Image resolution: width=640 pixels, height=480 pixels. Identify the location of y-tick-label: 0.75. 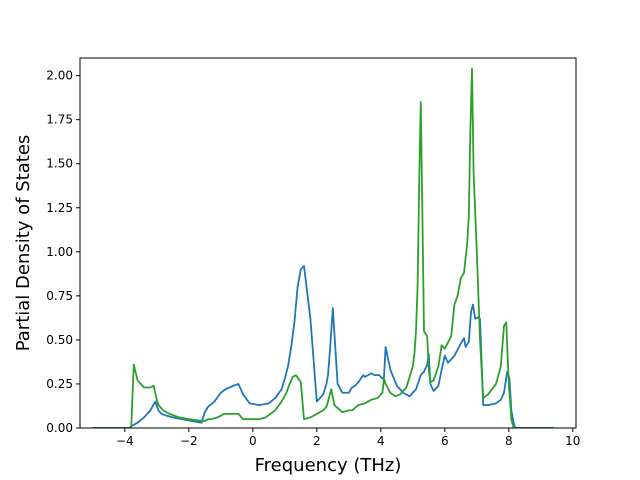
(59, 296).